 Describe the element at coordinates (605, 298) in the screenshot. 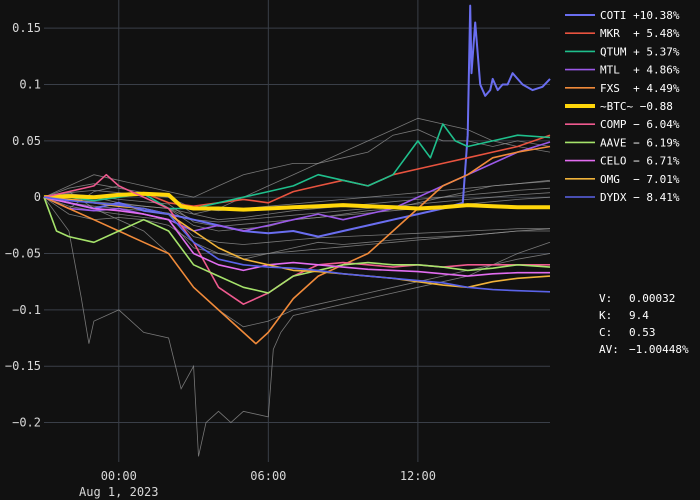

I see `stat-label: V:` at that location.